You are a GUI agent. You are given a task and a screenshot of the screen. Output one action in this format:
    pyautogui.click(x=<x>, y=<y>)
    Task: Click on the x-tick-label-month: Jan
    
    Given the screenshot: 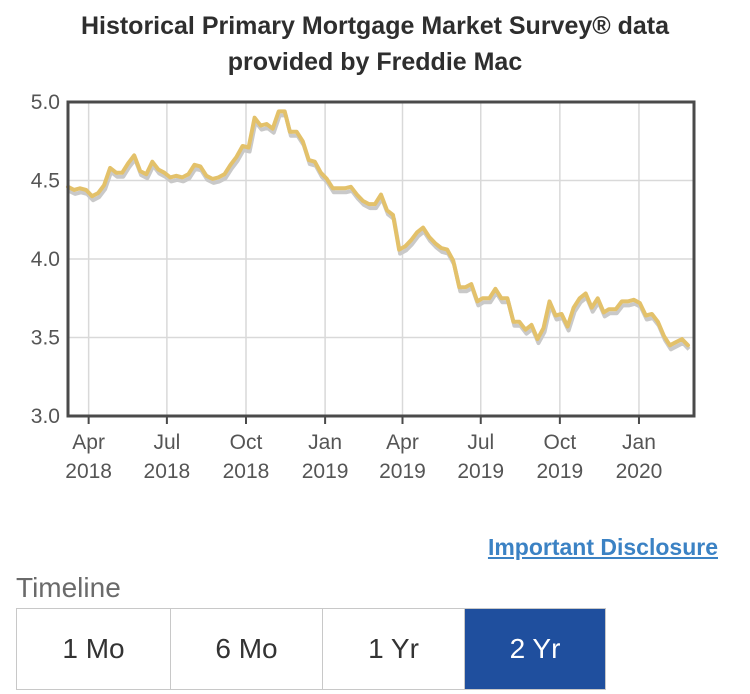 What is the action you would take?
    pyautogui.click(x=639, y=442)
    